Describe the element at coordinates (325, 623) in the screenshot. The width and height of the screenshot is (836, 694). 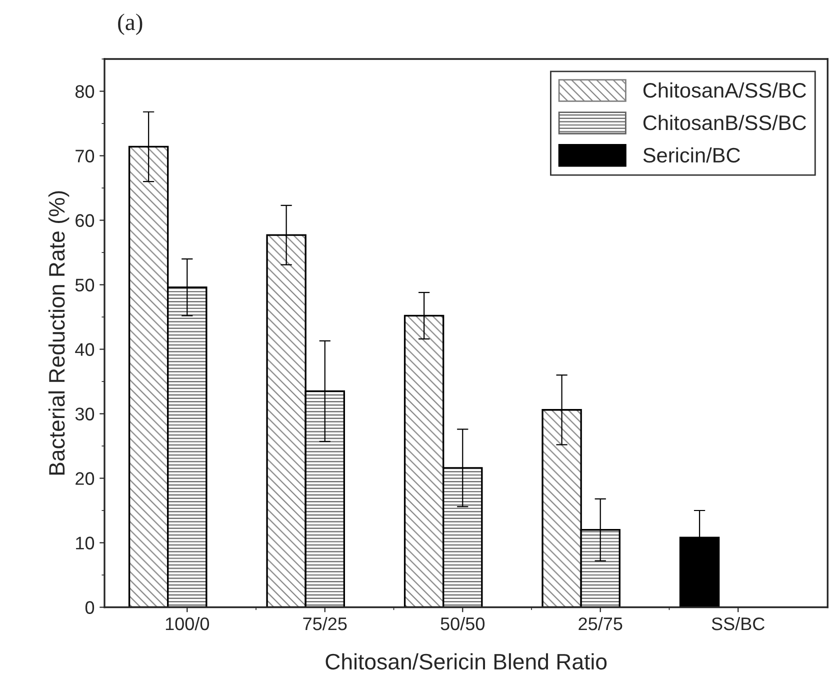
I see `x-tick-label: 75/25` at that location.